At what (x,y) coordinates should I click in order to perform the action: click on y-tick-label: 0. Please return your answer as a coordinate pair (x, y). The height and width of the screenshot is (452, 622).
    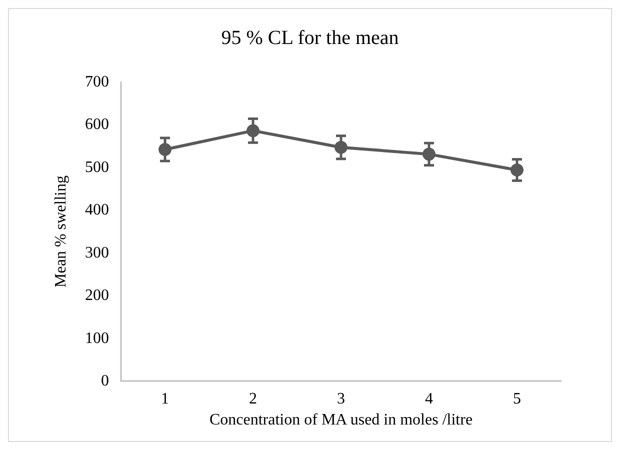
    Looking at the image, I should click on (105, 381).